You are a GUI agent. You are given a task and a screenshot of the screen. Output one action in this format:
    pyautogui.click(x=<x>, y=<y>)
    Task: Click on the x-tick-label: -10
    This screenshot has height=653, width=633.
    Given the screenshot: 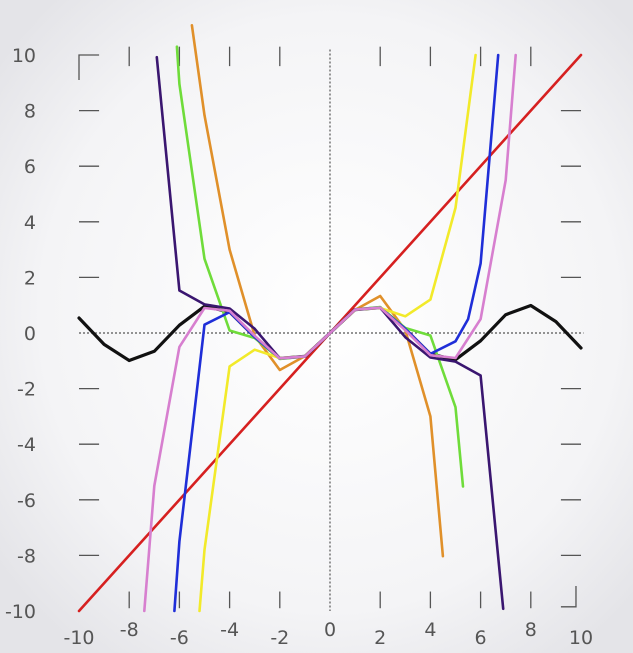 What is the action you would take?
    pyautogui.click(x=78, y=638)
    